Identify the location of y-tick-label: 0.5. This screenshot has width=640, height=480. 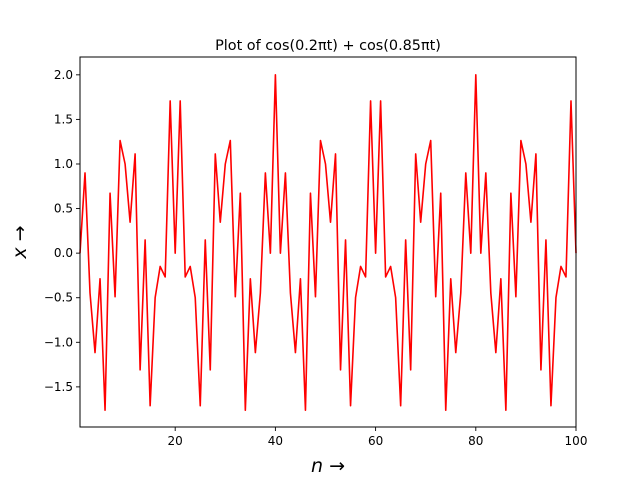
(63, 209).